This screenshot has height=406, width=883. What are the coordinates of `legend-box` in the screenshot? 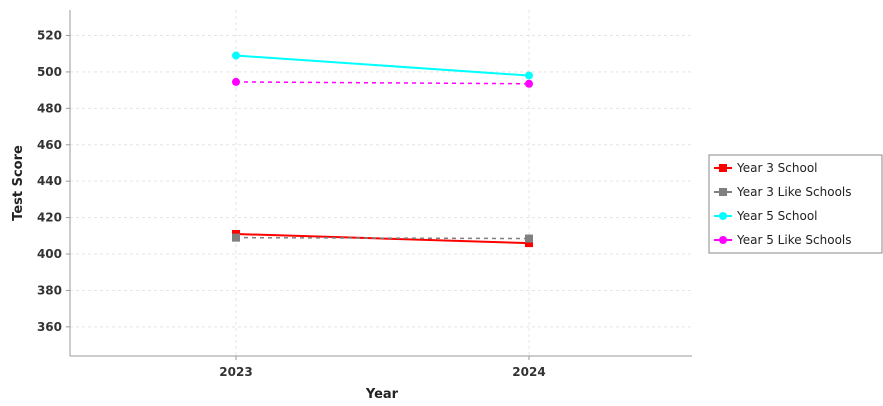 It's located at (795, 204).